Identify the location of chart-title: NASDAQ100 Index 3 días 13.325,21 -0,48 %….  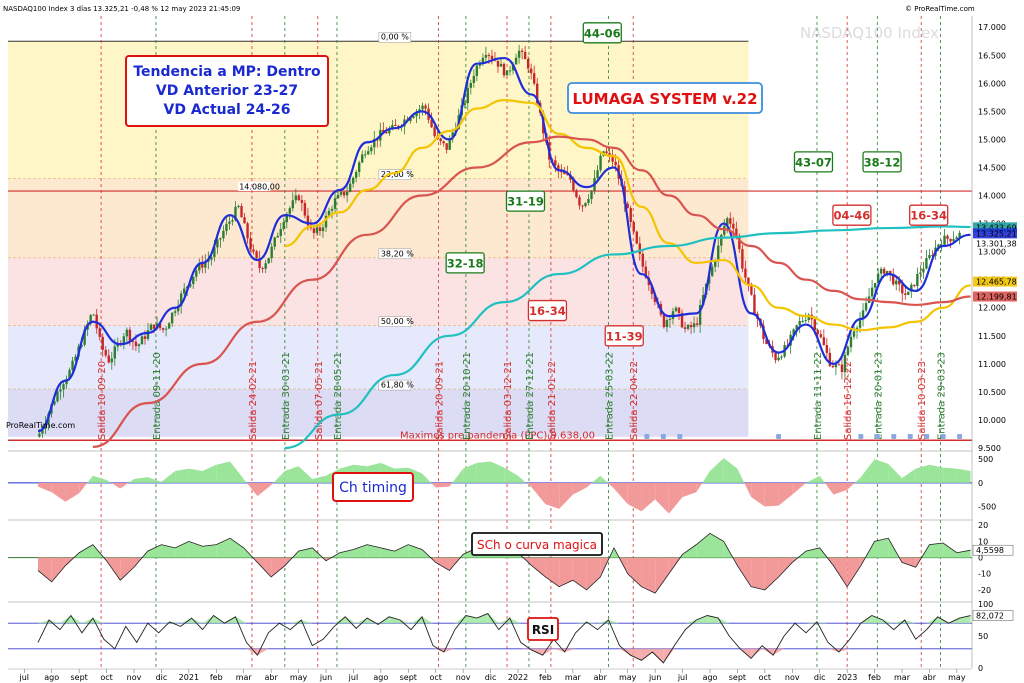
(121, 9).